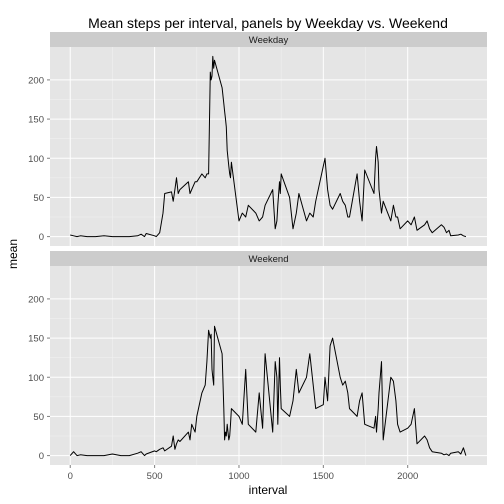  I want to click on x-tick-label: 2000, so click(407, 476).